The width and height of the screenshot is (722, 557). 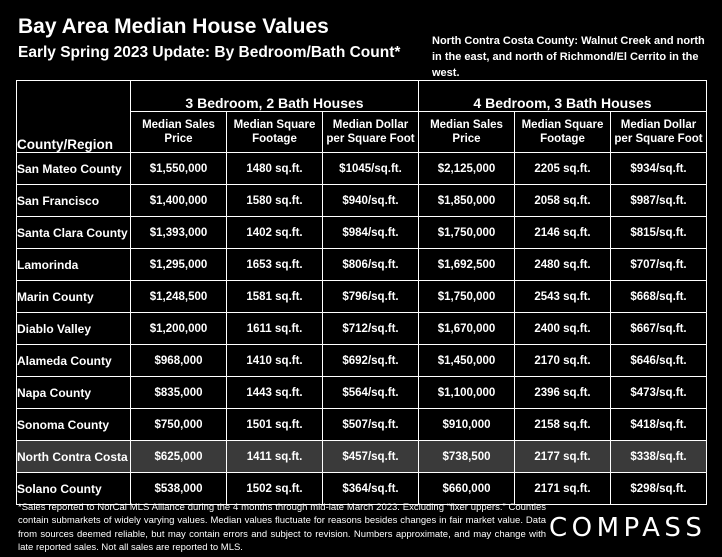 I want to click on table-cell: $738,500, so click(x=466, y=456).